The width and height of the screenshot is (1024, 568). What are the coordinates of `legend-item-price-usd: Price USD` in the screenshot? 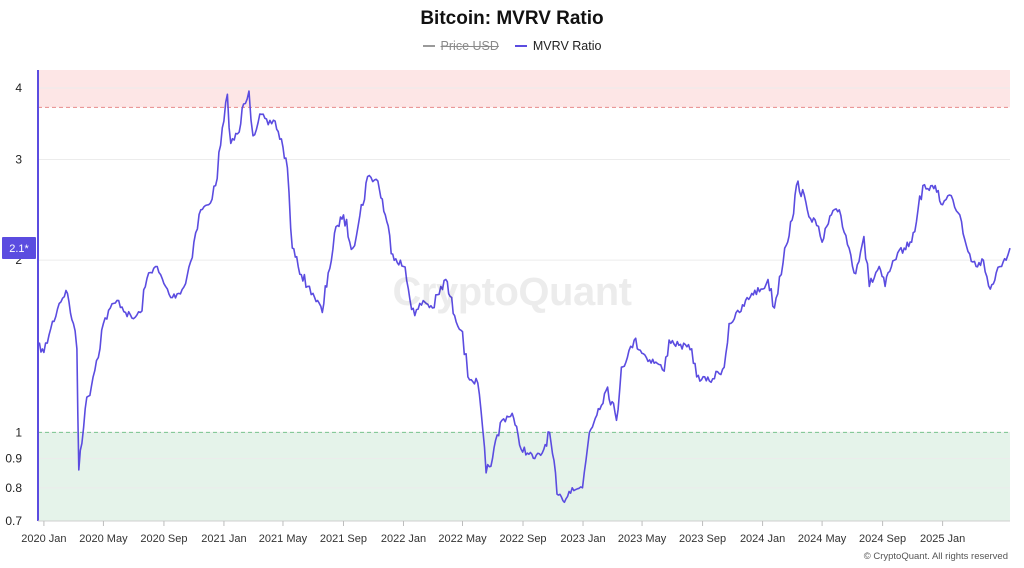 It's located at (460, 46).